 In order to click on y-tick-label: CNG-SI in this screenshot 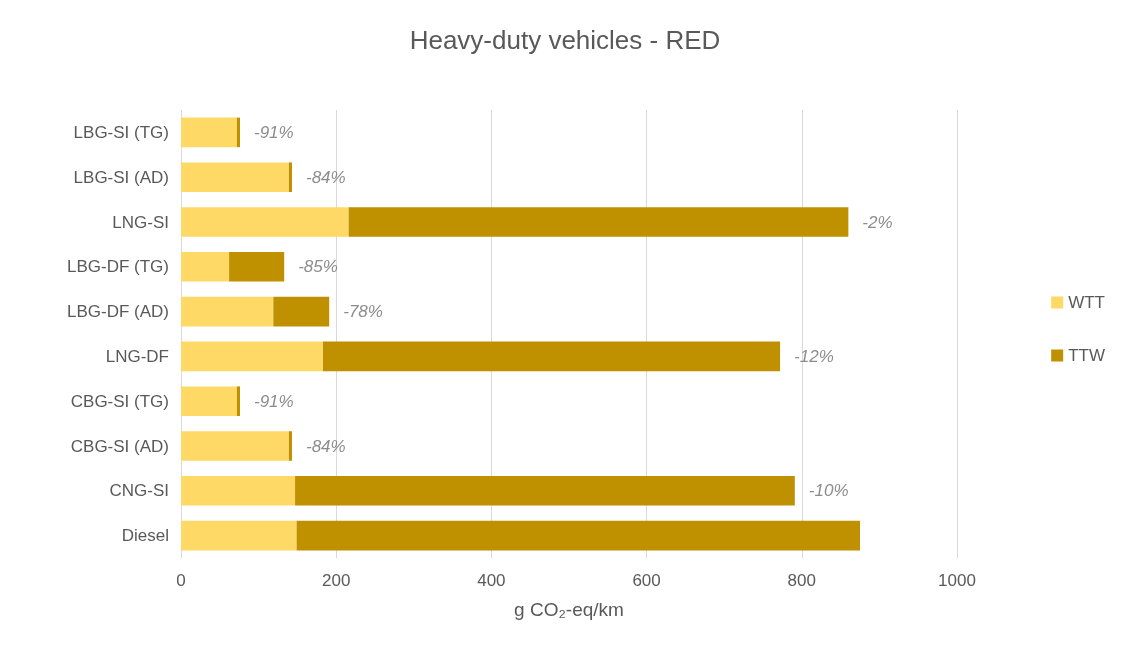, I will do `click(139, 491)`.